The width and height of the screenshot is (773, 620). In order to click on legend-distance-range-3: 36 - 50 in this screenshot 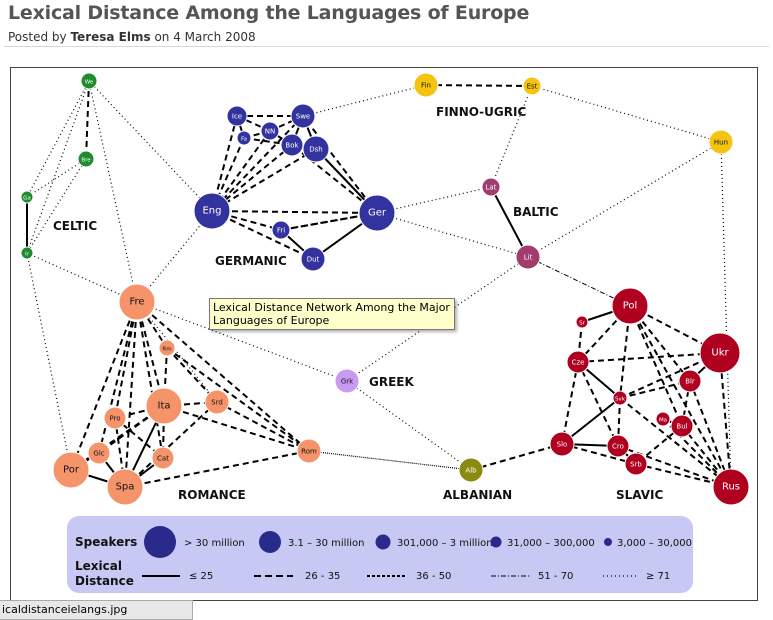, I will do `click(433, 576)`.